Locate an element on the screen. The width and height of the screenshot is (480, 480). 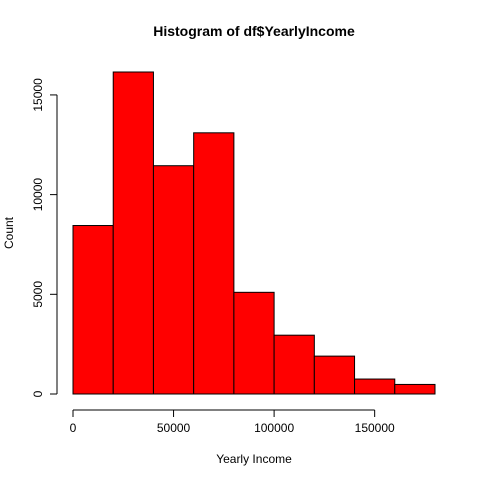
x-tick-label: 0 is located at coordinates (73, 428).